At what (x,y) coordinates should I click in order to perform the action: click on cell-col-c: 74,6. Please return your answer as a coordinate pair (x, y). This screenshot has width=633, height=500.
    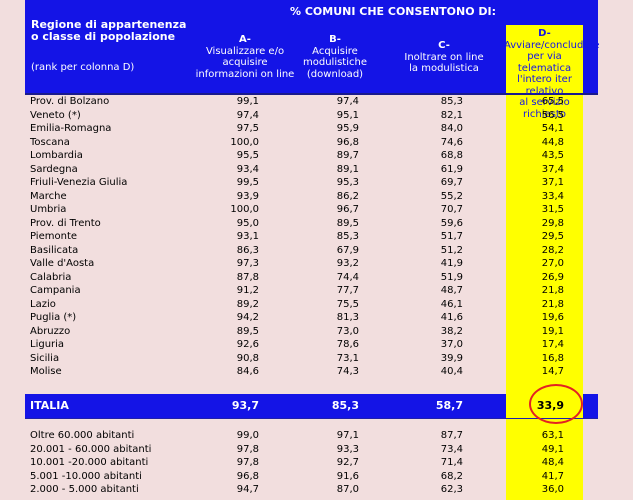
    Looking at the image, I should click on (451, 142).